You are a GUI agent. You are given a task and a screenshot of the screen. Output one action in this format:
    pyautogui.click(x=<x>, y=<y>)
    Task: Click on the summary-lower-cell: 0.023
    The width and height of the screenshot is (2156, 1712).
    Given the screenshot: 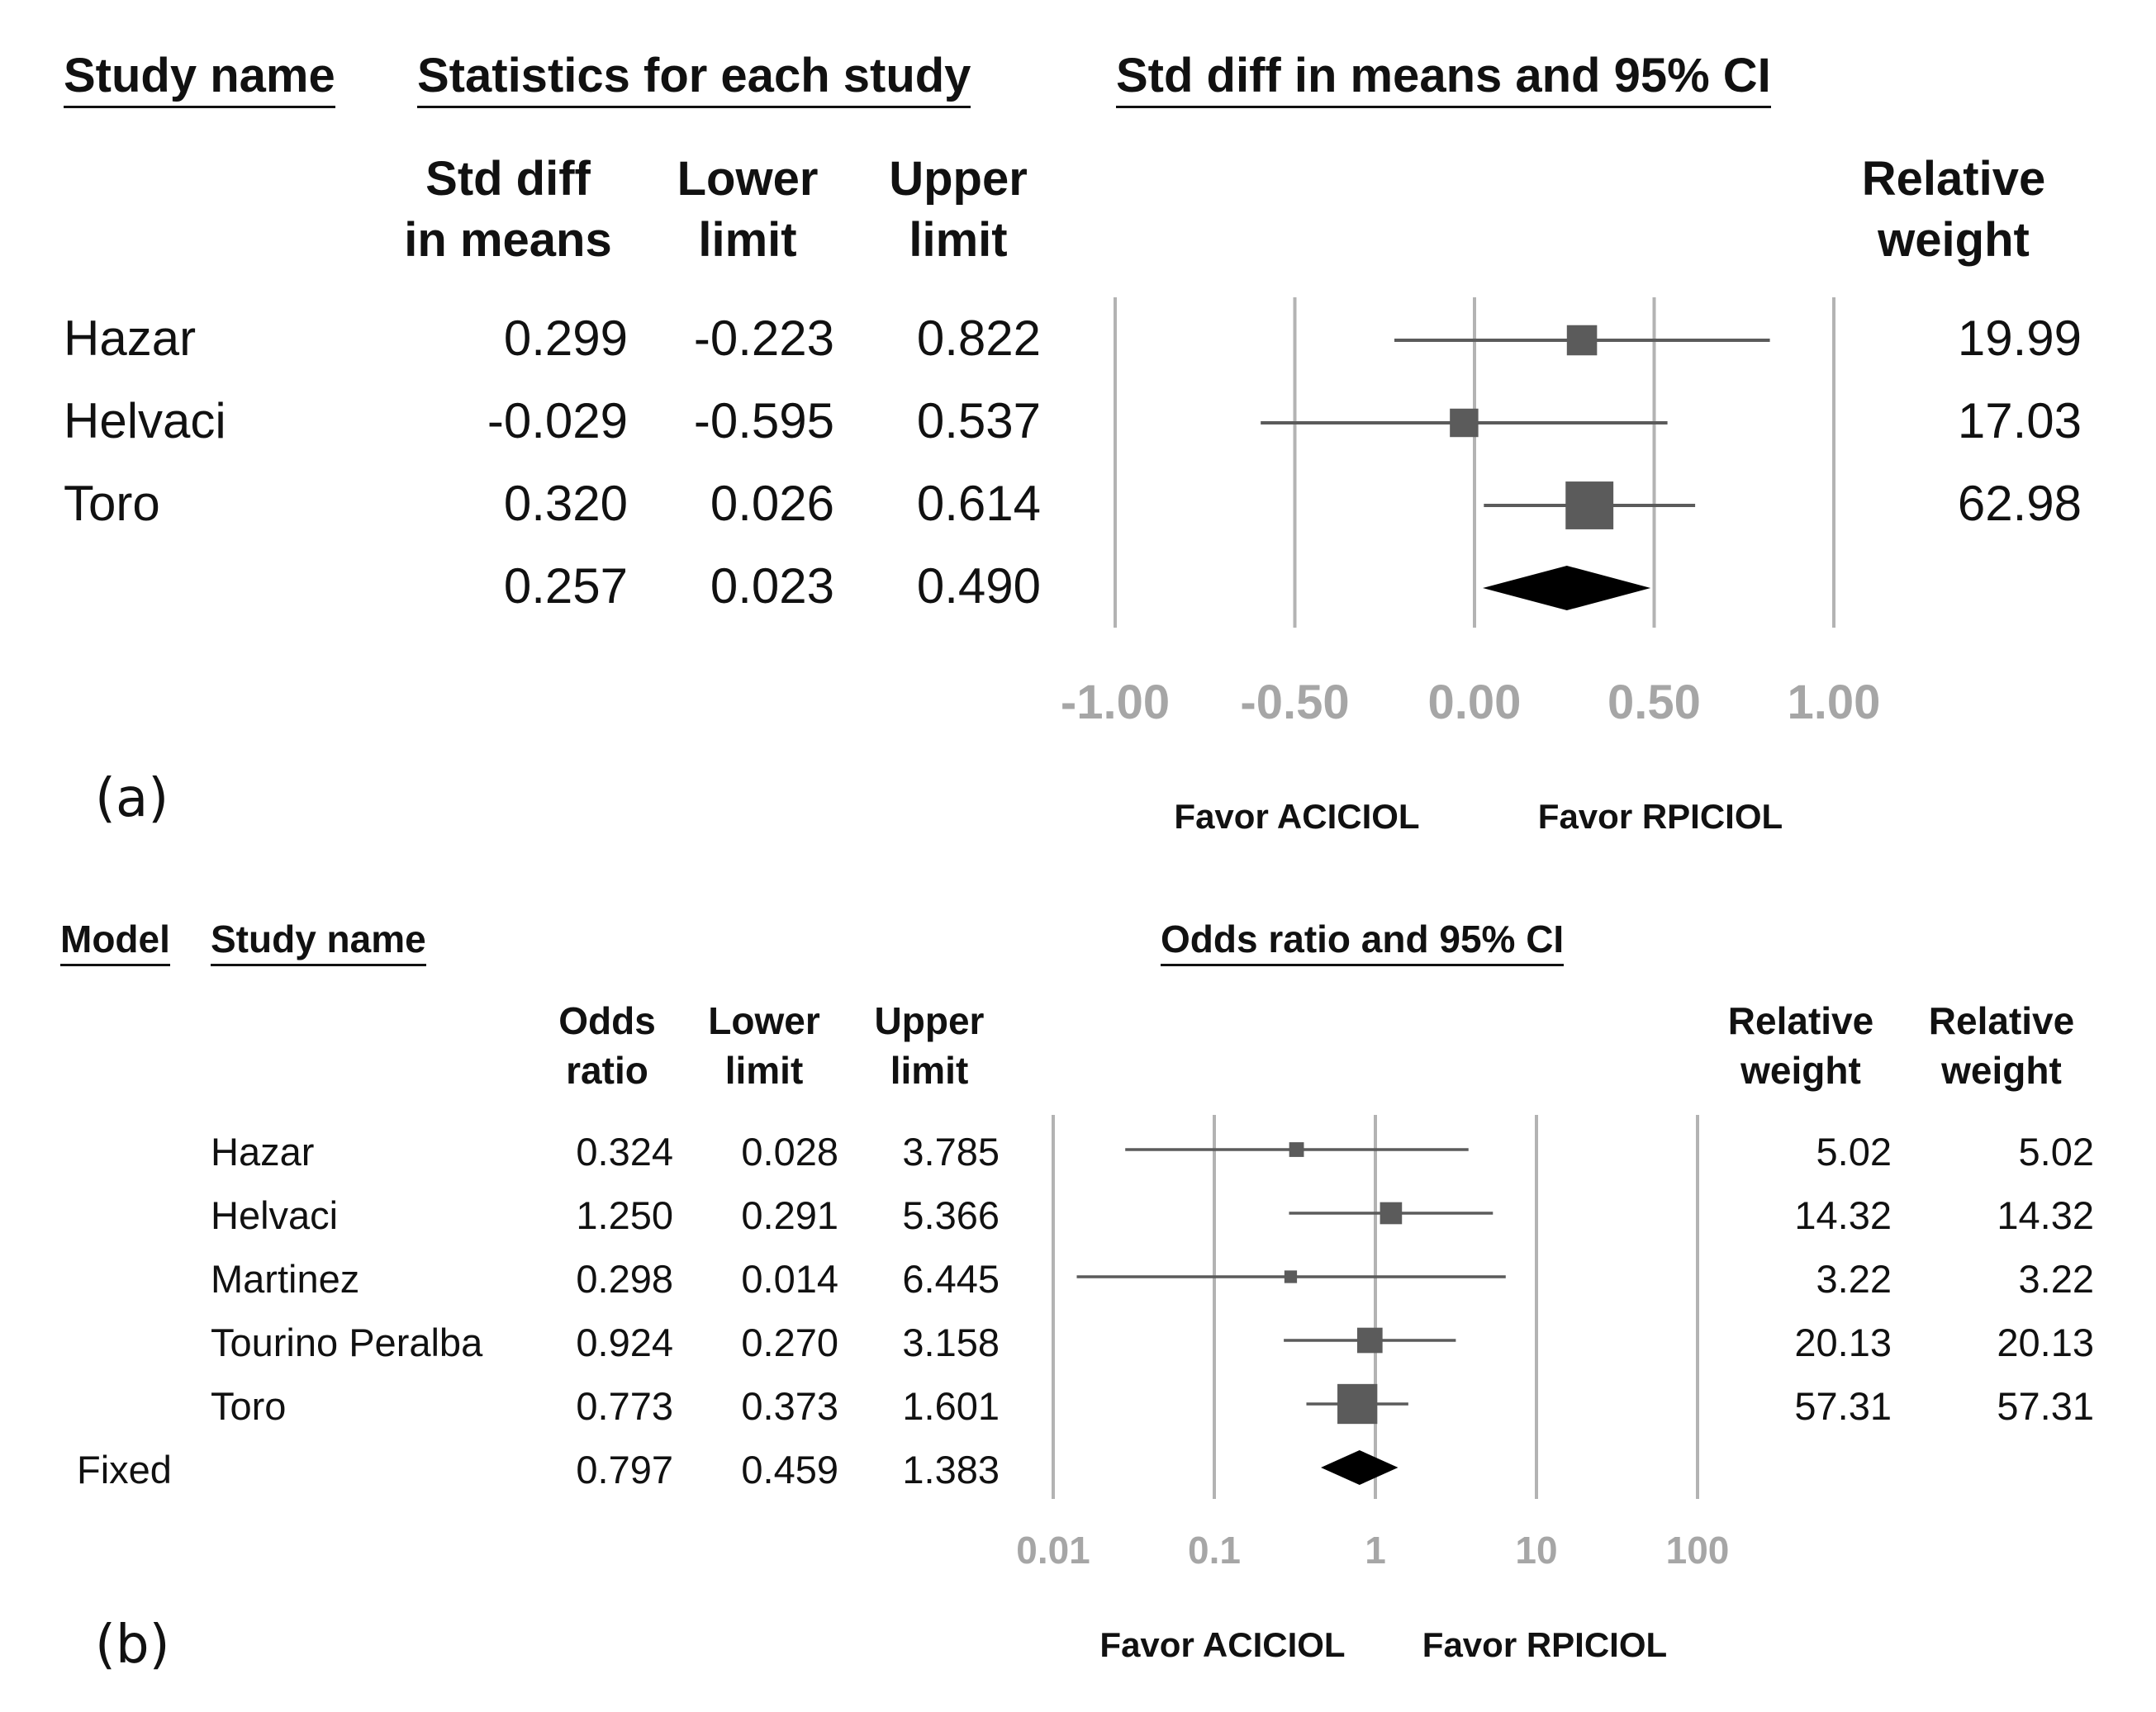 What is the action you would take?
    pyautogui.click(x=772, y=586)
    